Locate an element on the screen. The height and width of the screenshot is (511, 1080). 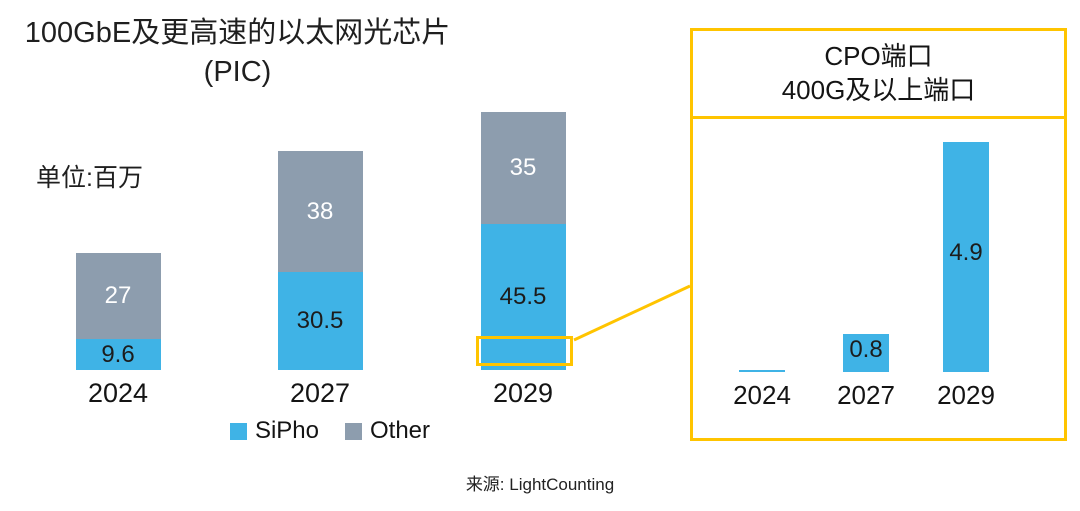
unit-label: 单位:百万 is located at coordinates (89, 178).